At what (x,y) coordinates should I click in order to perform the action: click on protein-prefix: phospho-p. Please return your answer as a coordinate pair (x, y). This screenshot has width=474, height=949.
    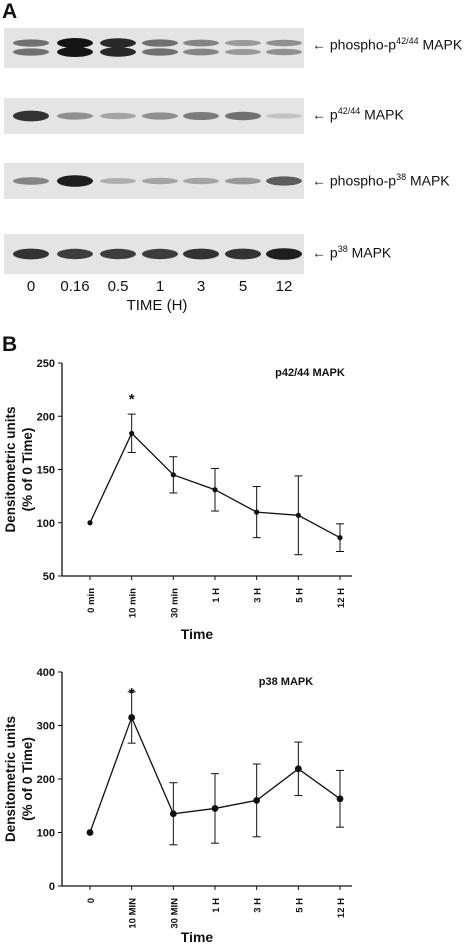
    Looking at the image, I should click on (363, 180).